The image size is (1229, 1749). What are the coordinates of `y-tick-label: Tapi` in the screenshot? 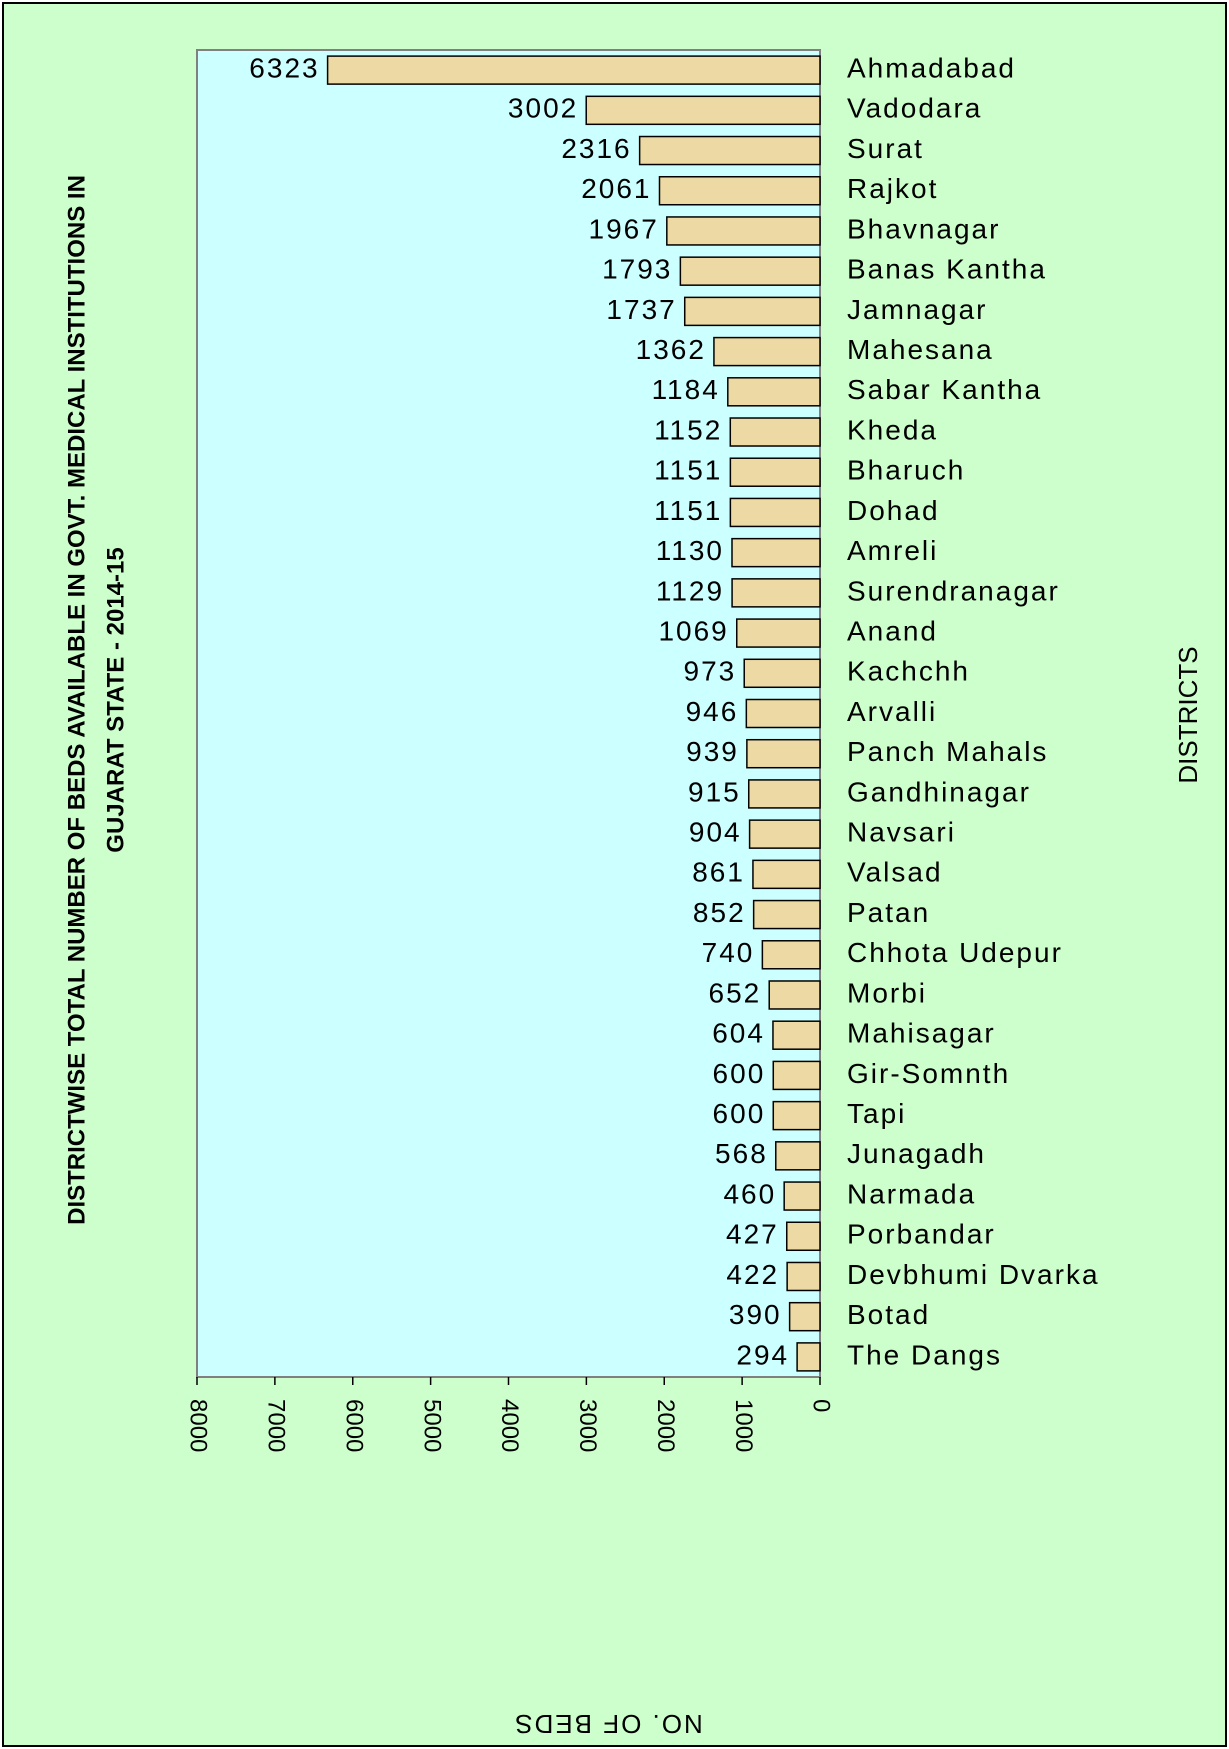 It's located at (876, 1113).